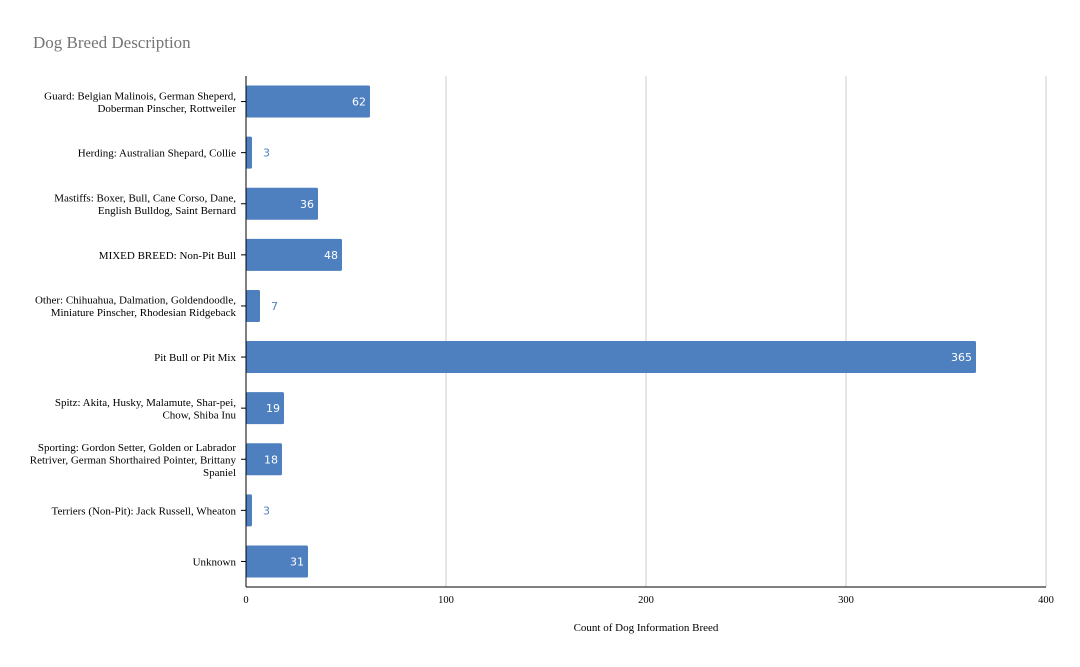  Describe the element at coordinates (274, 306) in the screenshot. I see `data-label-4: 7` at that location.